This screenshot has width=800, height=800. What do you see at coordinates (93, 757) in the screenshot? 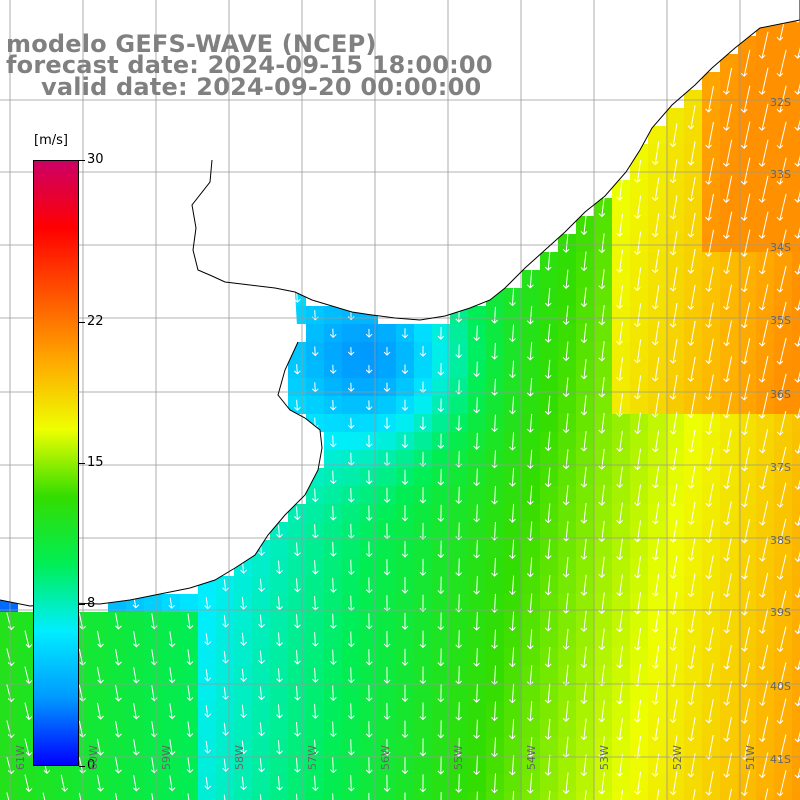
I see `longitude-label: 60W` at bounding box center [93, 757].